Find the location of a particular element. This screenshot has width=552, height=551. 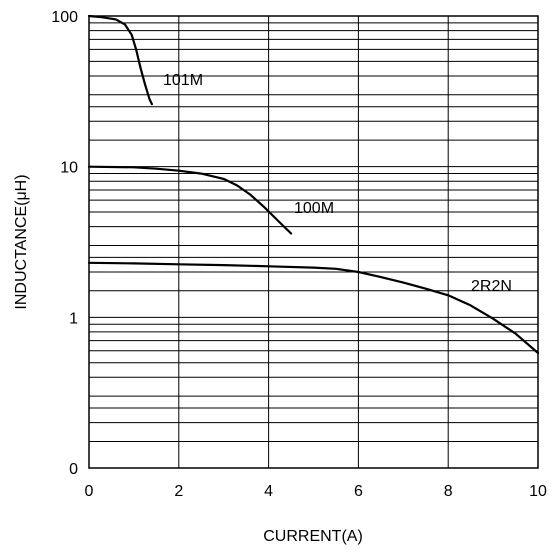

x-tick-label: 8 is located at coordinates (448, 491).